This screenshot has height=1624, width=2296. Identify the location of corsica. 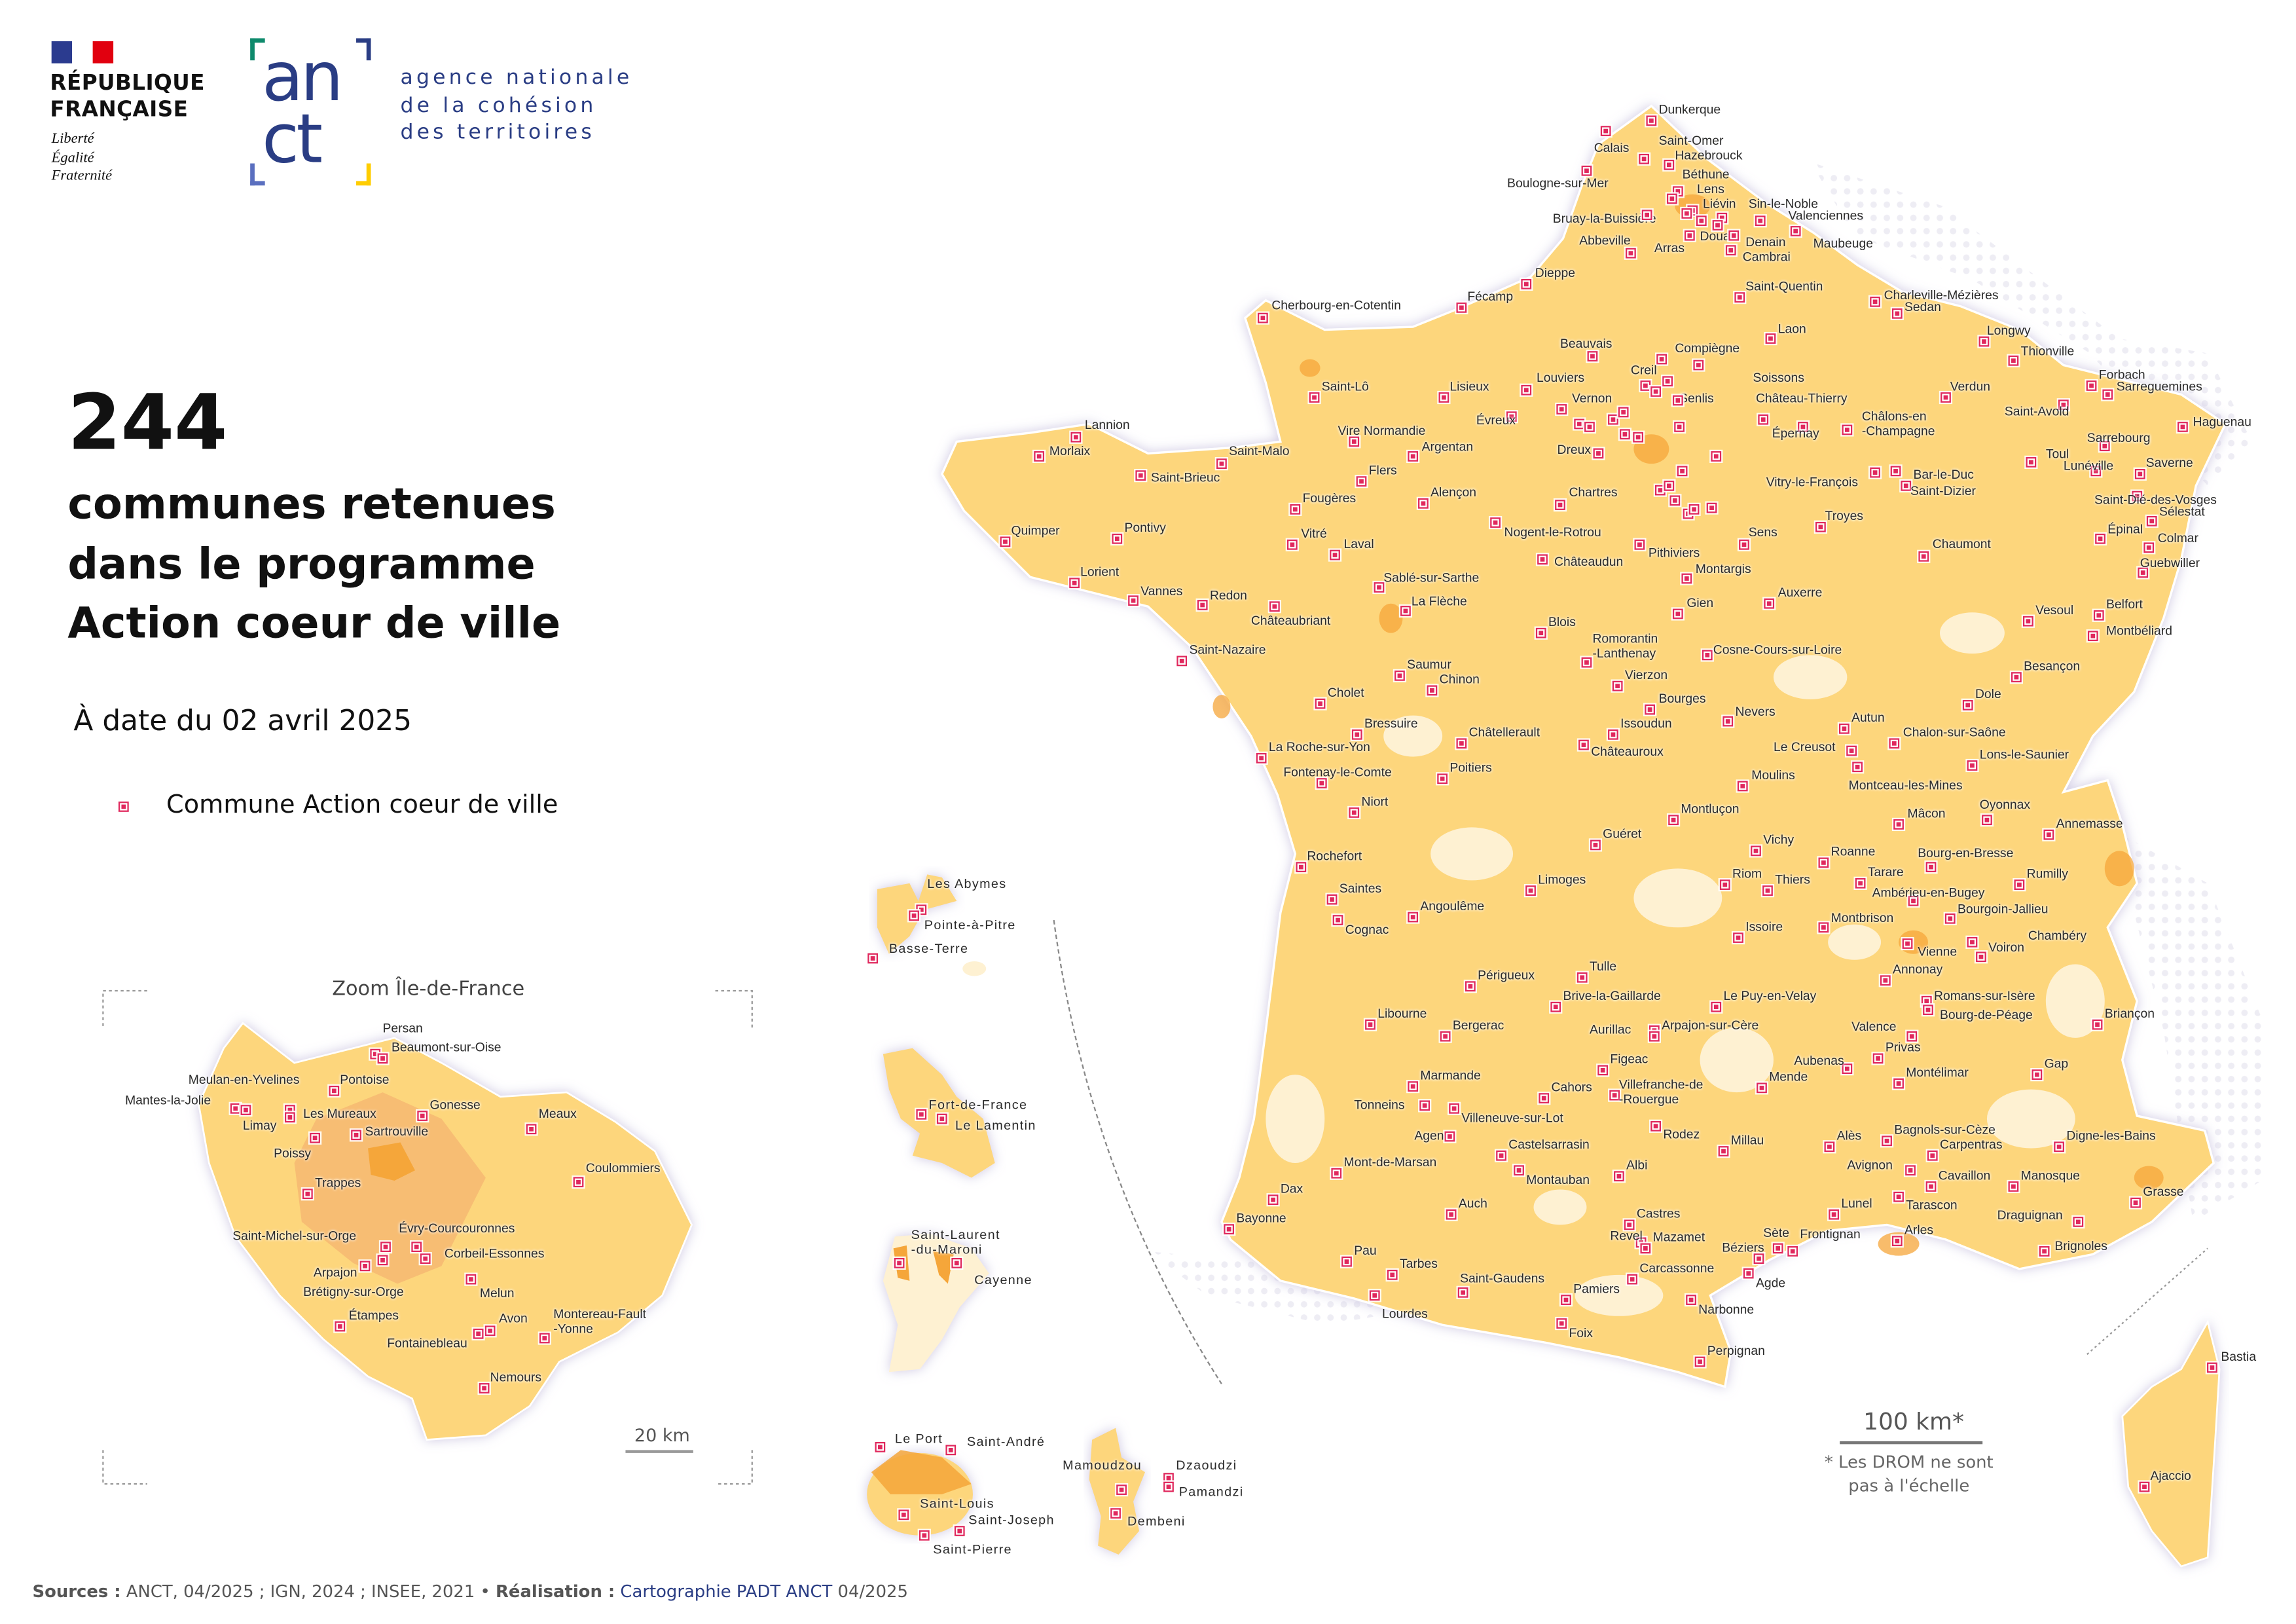
(2171, 1444).